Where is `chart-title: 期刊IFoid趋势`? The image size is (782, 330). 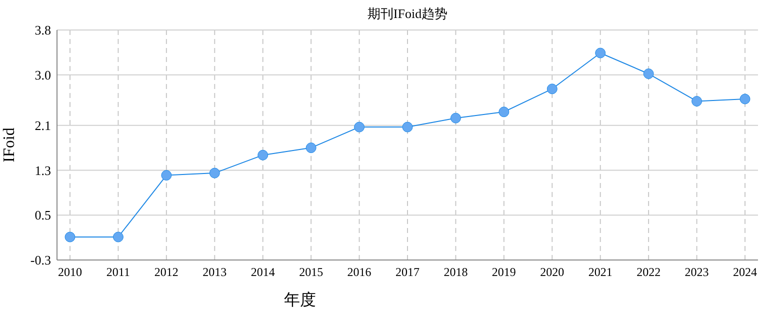 chart-title: 期刊IFoid趋势 is located at coordinates (407, 13).